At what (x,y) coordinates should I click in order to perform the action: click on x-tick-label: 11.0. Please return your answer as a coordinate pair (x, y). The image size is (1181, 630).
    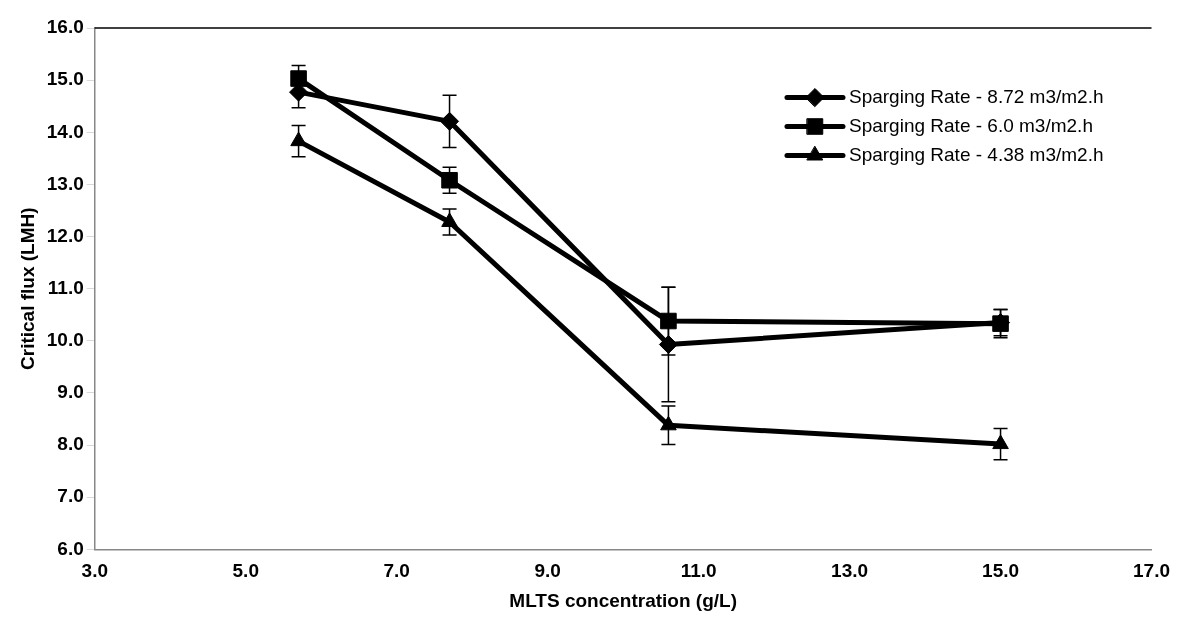
    Looking at the image, I should click on (698, 571).